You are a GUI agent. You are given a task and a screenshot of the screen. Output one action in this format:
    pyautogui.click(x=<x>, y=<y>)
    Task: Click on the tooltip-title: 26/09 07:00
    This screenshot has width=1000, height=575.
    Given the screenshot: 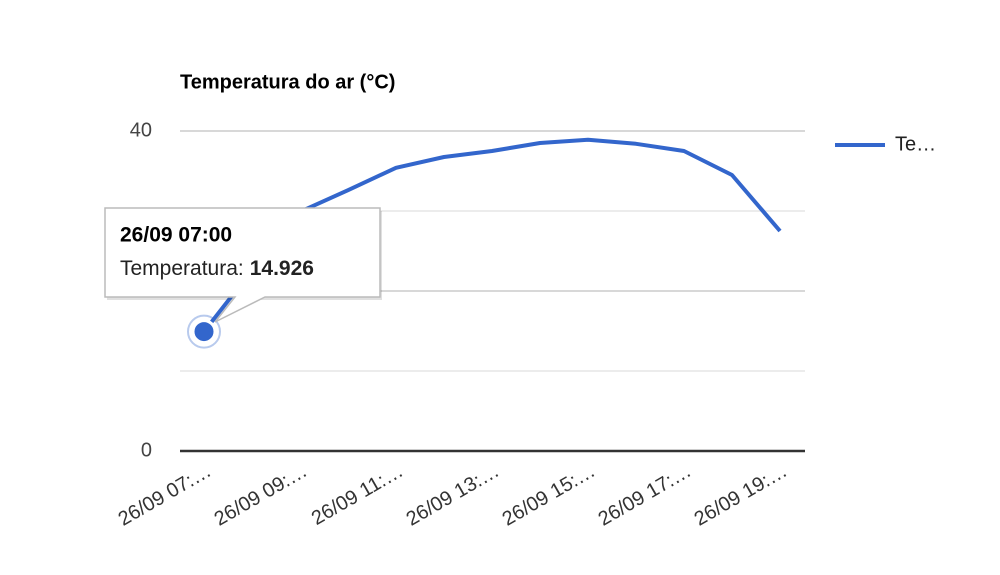 What is the action you would take?
    pyautogui.click(x=176, y=235)
    